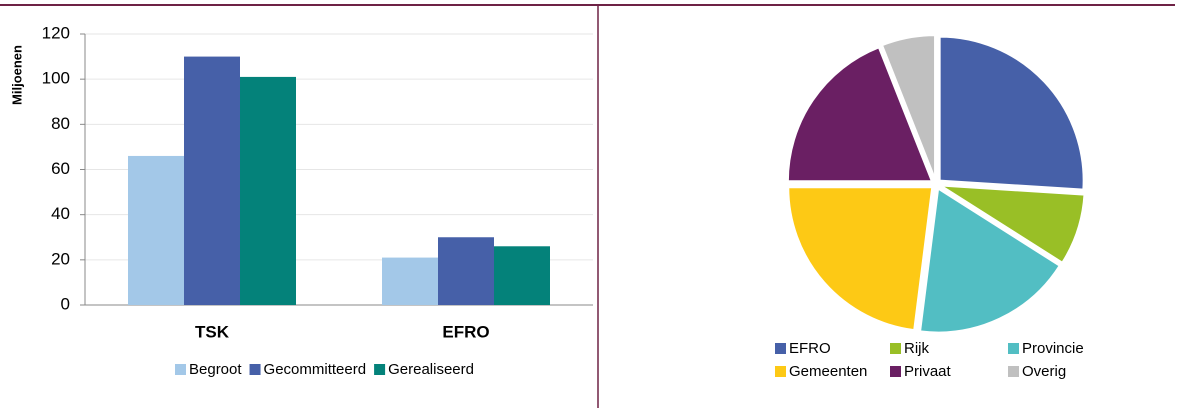 The image size is (1179, 410). What do you see at coordinates (60, 123) in the screenshot?
I see `y-tick-label: 80` at bounding box center [60, 123].